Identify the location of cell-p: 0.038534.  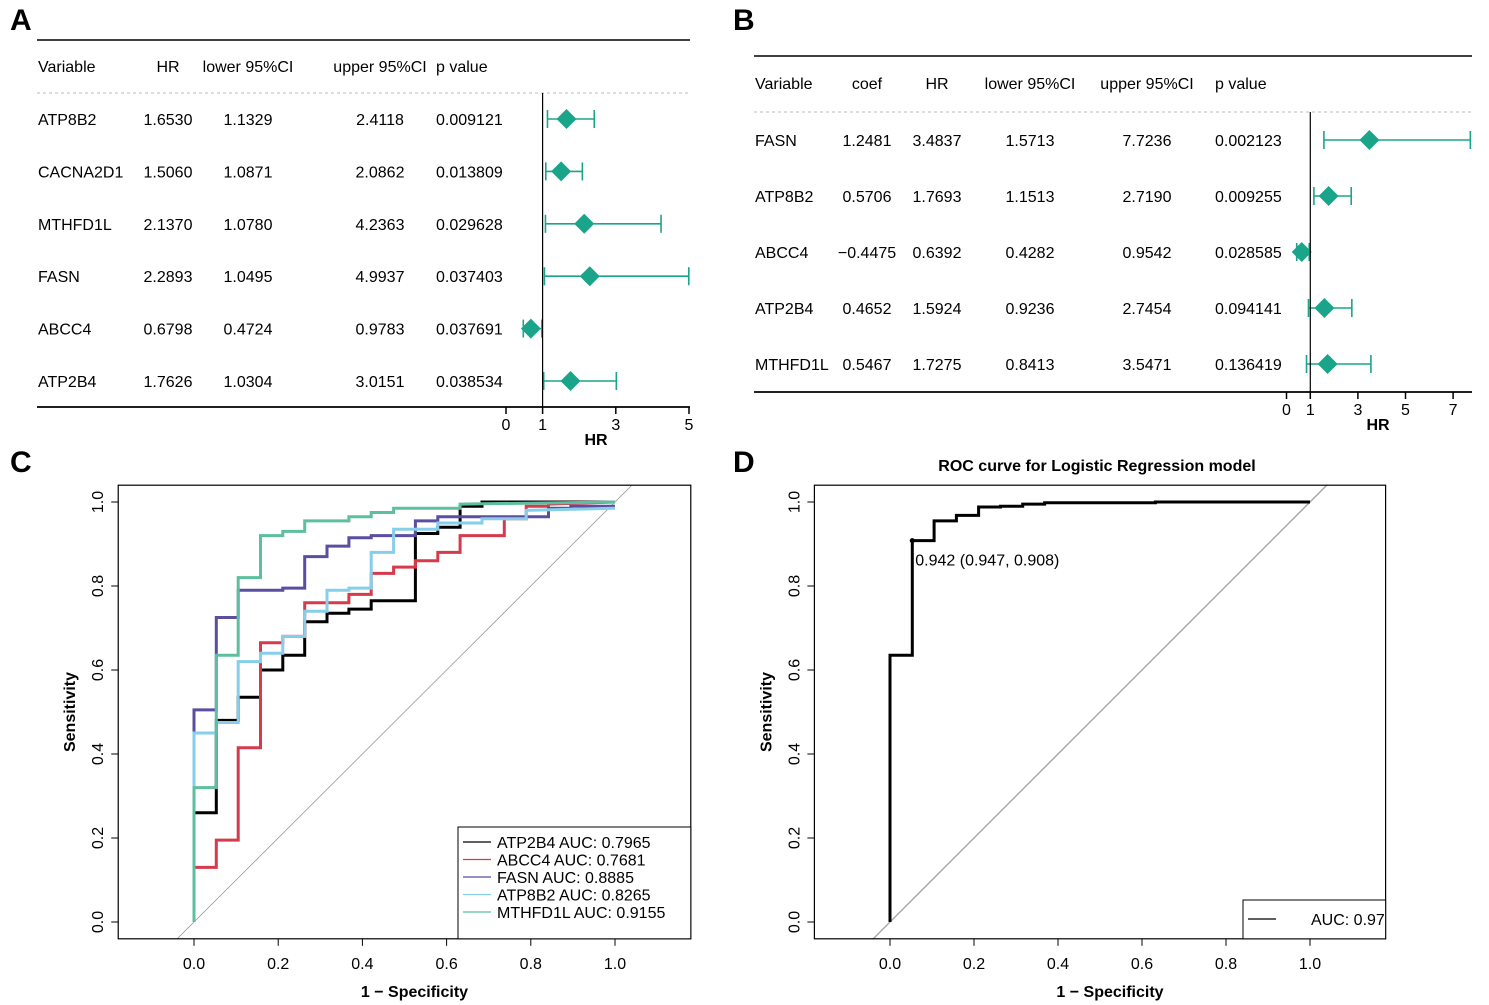
(469, 382).